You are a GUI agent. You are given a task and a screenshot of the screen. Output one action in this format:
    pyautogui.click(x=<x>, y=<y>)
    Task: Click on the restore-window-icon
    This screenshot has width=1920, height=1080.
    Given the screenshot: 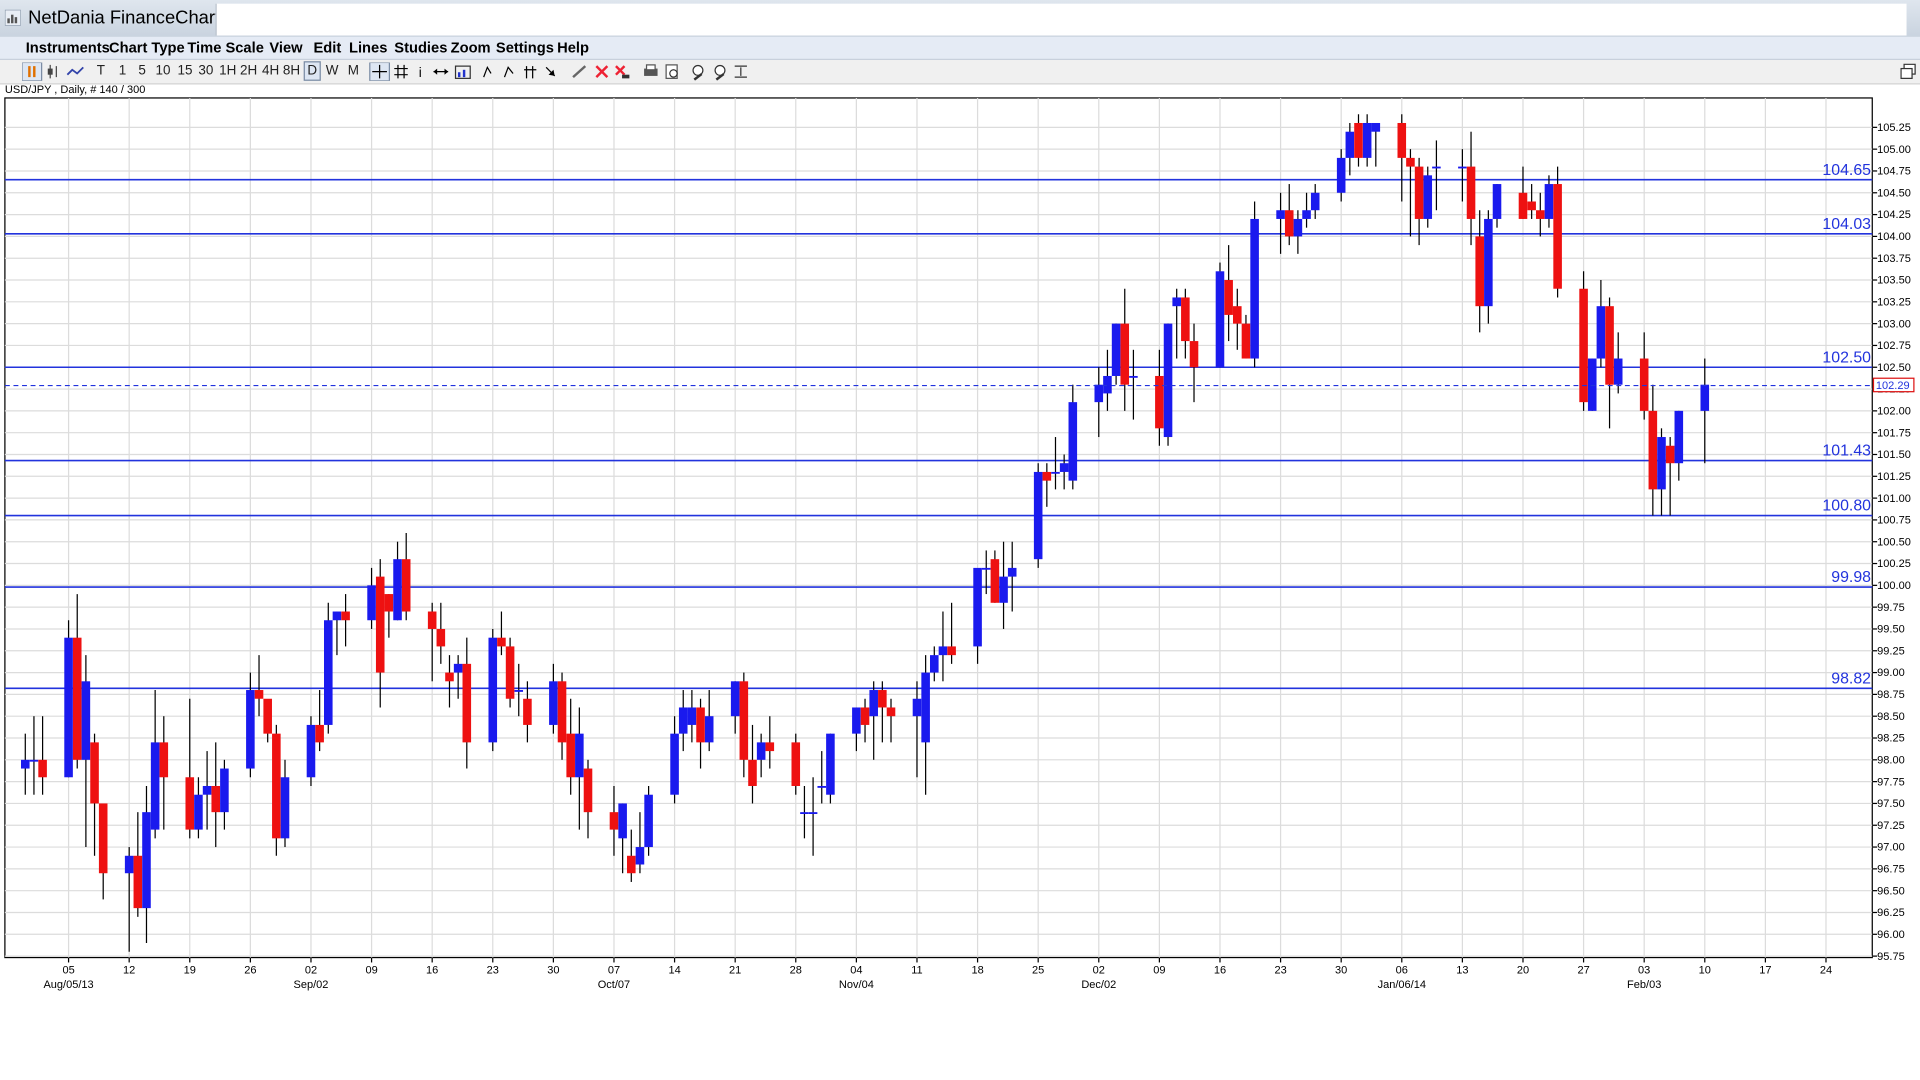 What is the action you would take?
    pyautogui.click(x=1908, y=71)
    